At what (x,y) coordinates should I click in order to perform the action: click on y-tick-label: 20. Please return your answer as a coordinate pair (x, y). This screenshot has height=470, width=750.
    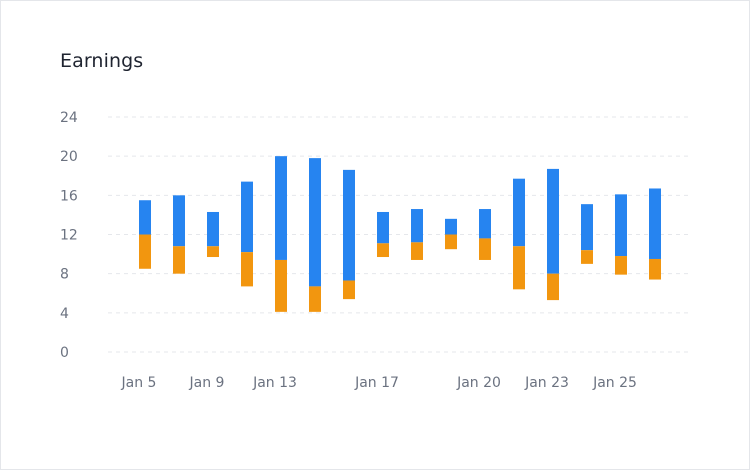
    Looking at the image, I should click on (69, 157).